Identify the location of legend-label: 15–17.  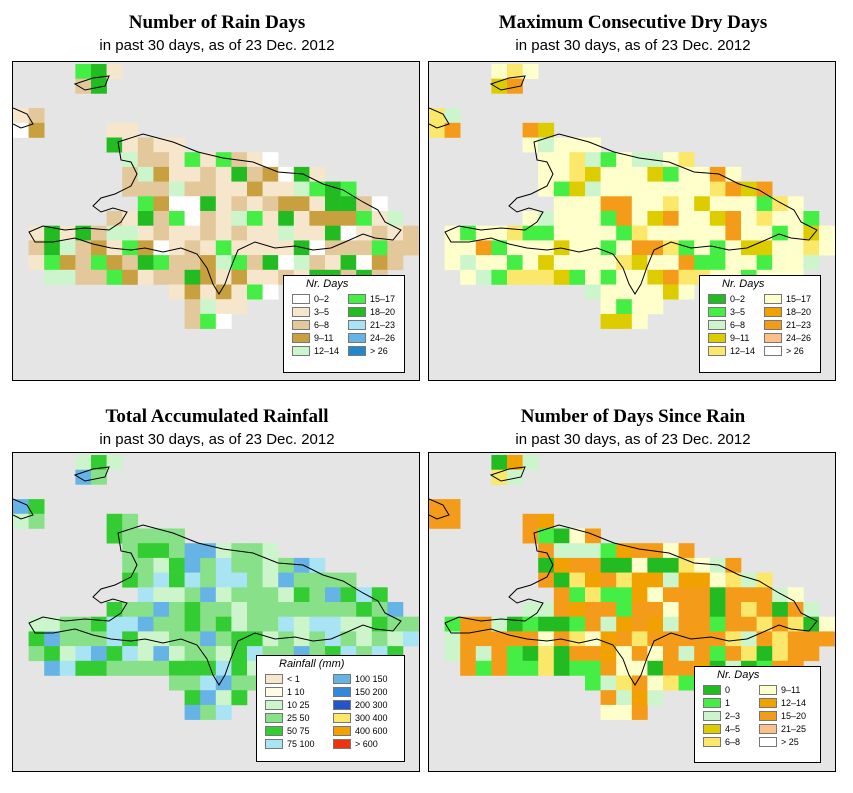
(383, 299).